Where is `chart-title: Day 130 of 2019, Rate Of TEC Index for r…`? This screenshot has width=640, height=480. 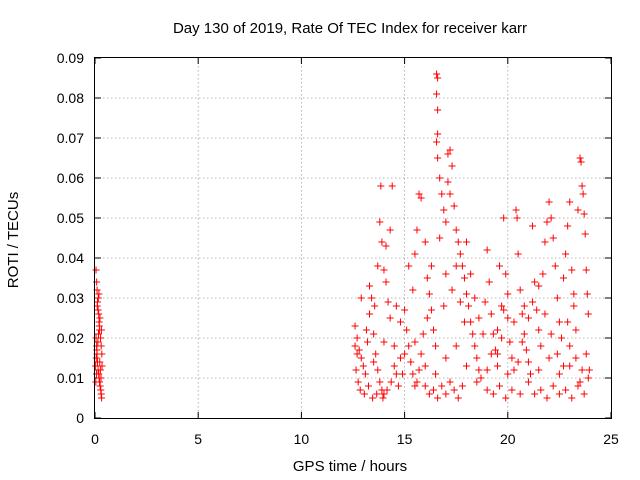
chart-title: Day 130 of 2019, Rate Of TEC Index for r… is located at coordinates (350, 28).